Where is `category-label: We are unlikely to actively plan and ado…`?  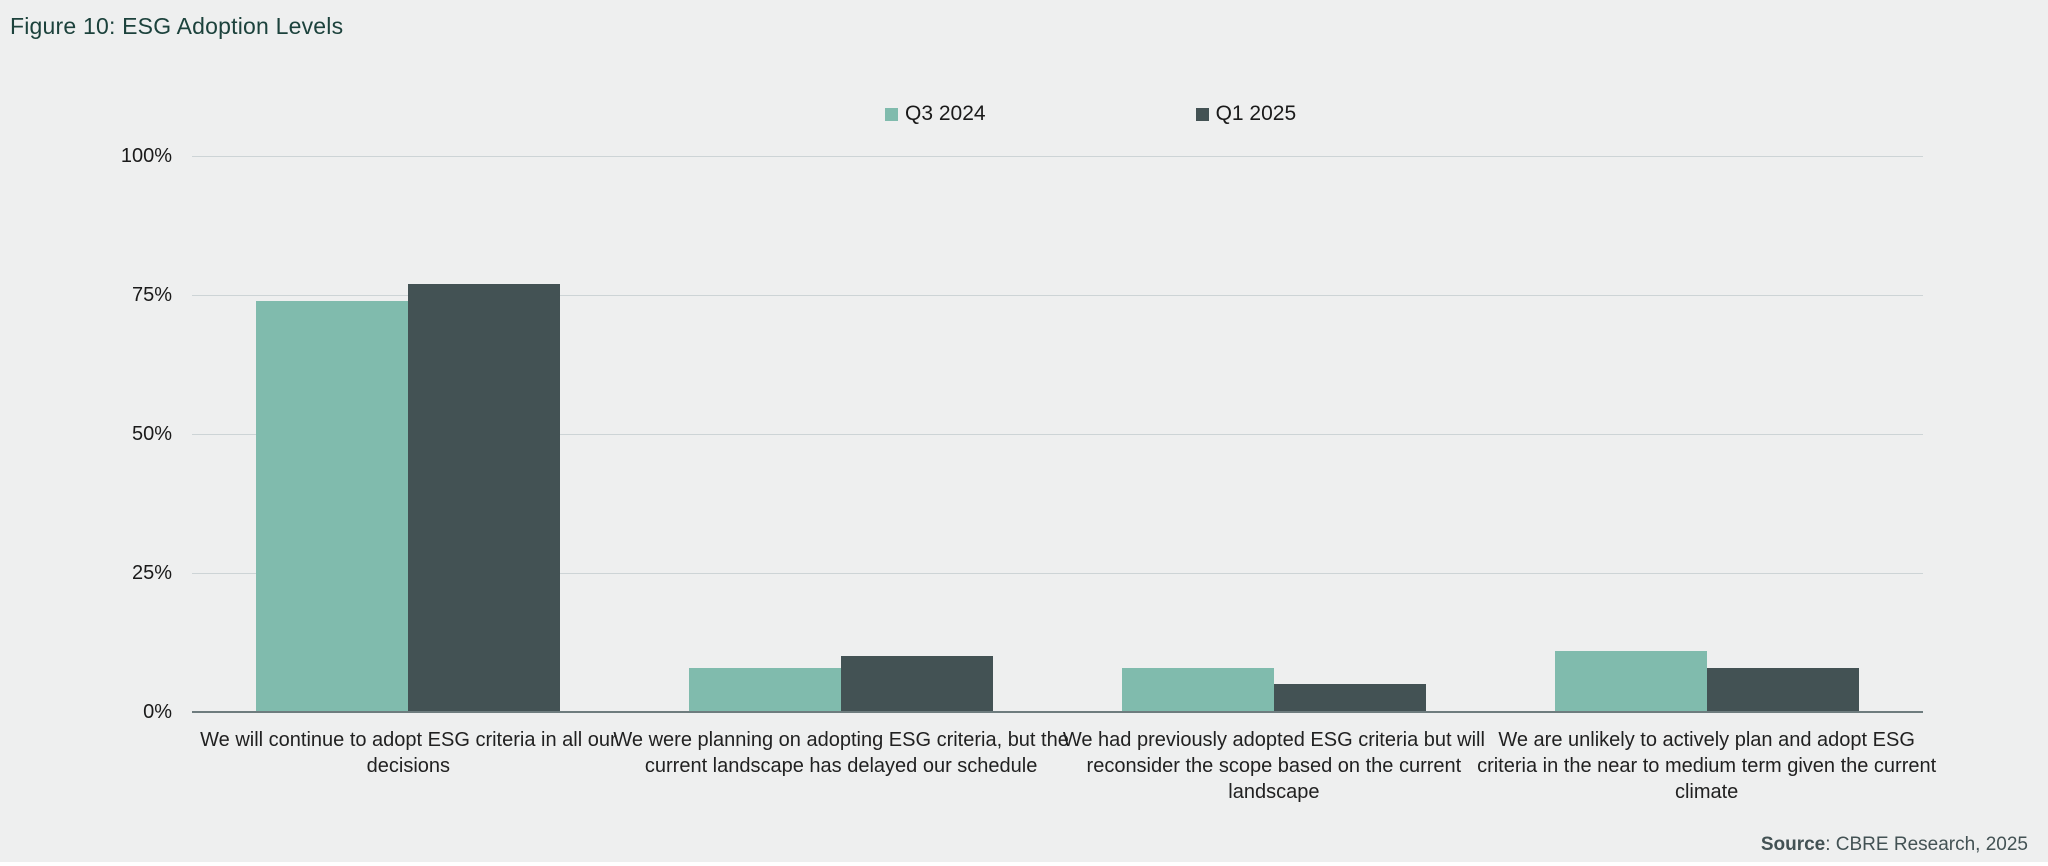
category-label: We are unlikely to actively plan and ado… is located at coordinates (1707, 766).